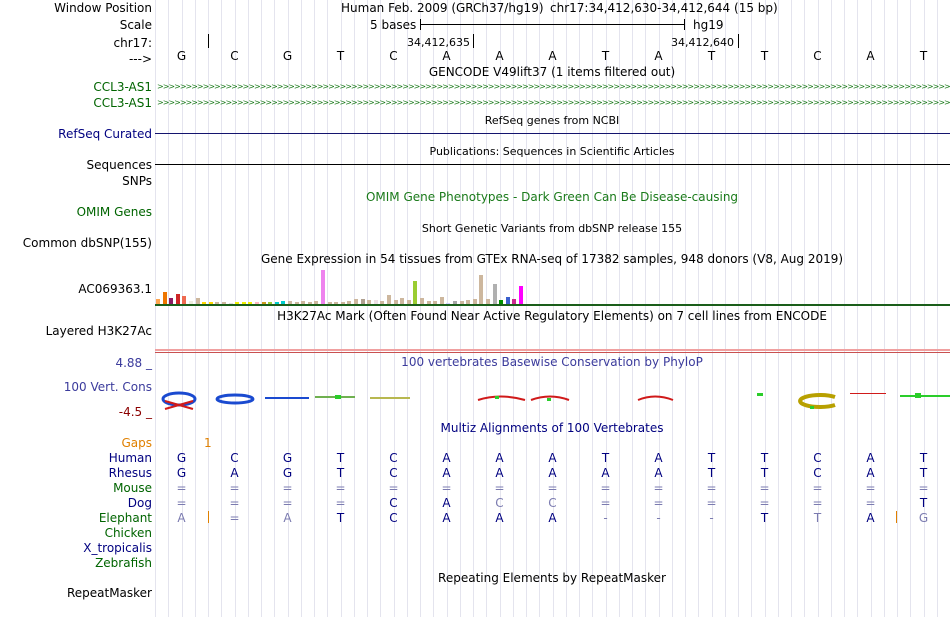 The height and width of the screenshot is (617, 950). Describe the element at coordinates (708, 25) in the screenshot. I see `scale-db: hg19` at that location.